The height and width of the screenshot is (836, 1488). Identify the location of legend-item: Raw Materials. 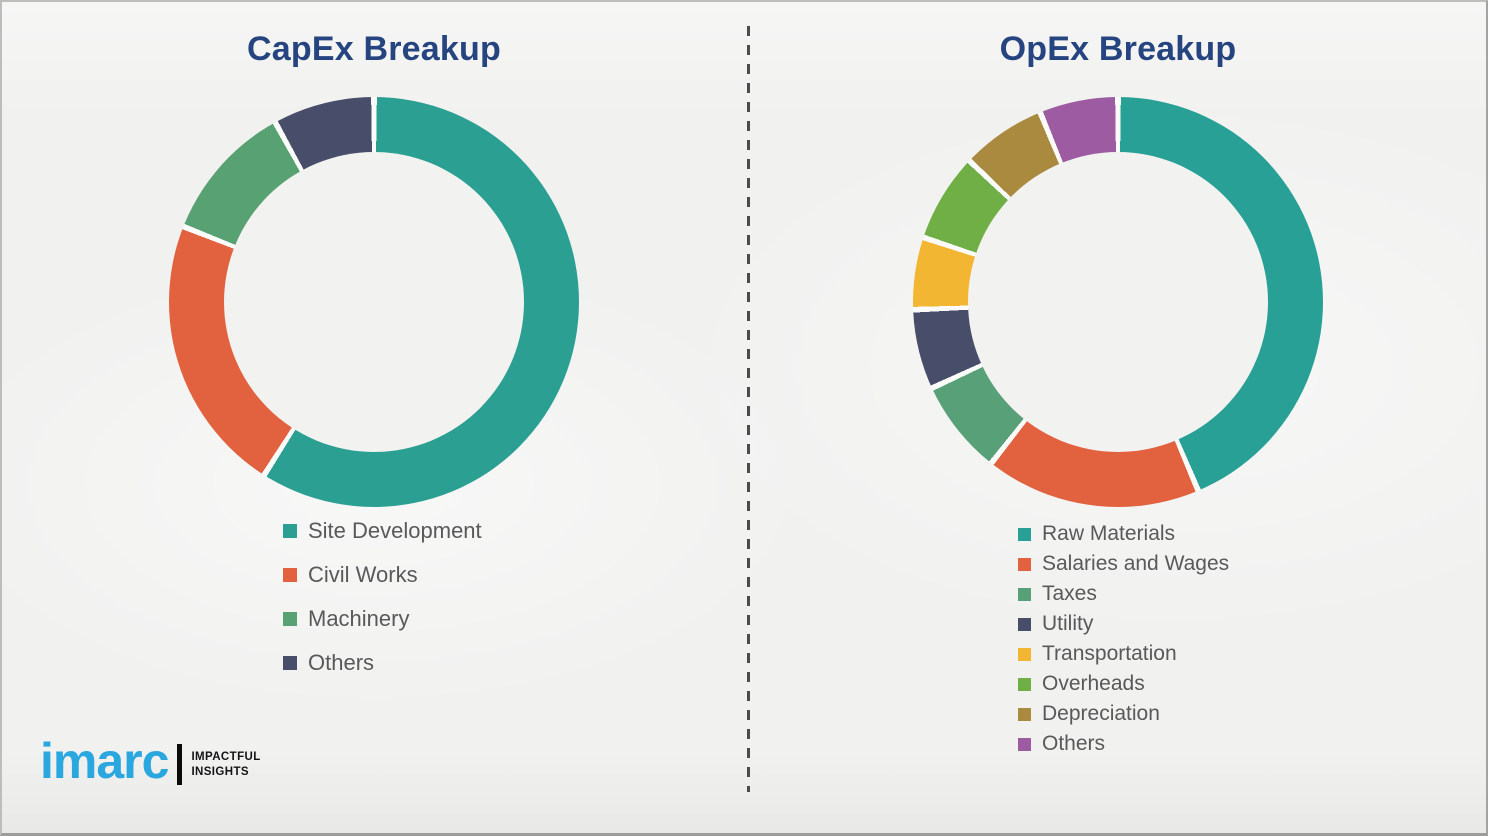
(1123, 534).